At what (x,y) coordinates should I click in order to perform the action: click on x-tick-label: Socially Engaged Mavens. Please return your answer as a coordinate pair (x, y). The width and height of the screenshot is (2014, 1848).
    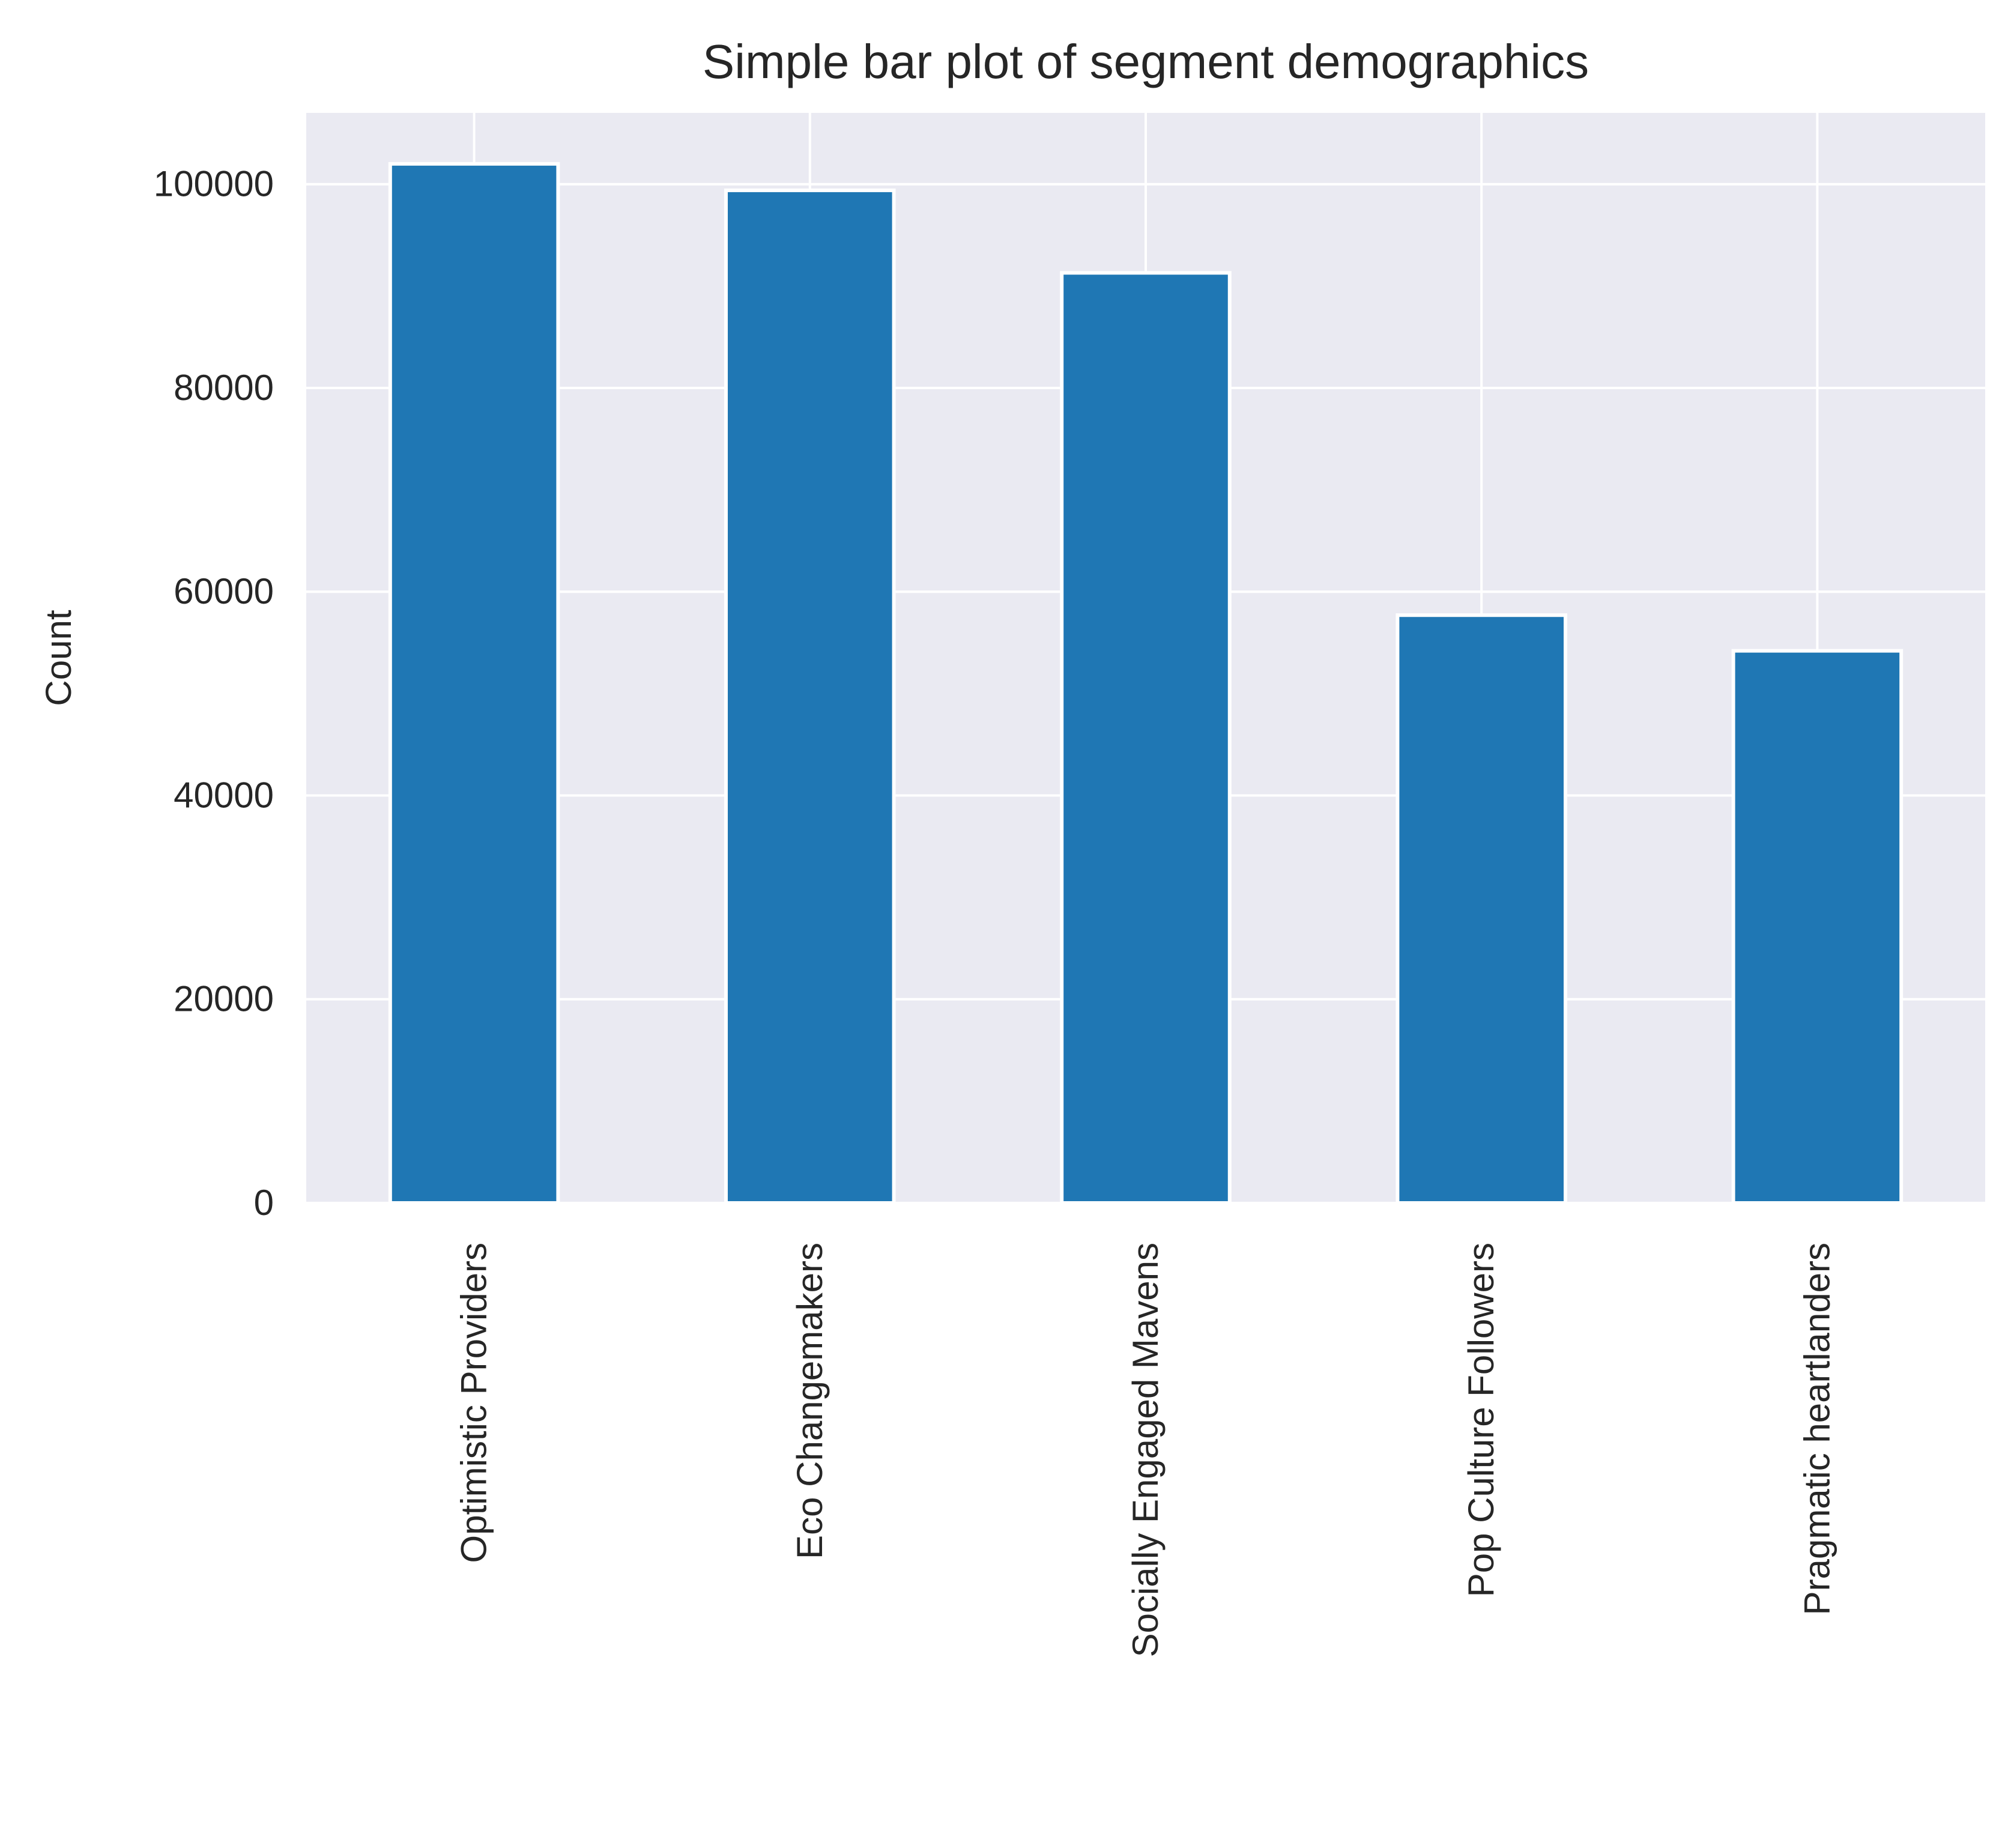
    Looking at the image, I should click on (1145, 1450).